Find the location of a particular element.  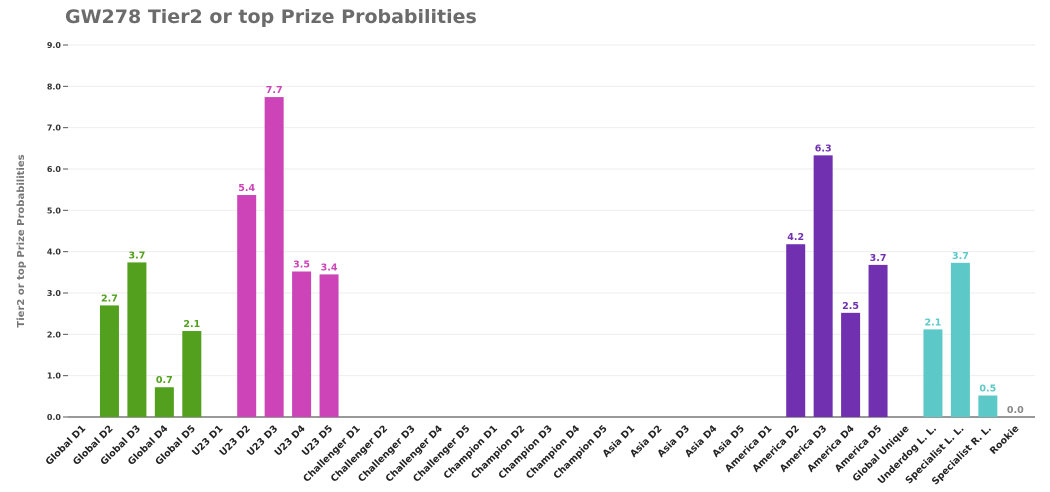

y-tick-label: 7.0 is located at coordinates (54, 128).